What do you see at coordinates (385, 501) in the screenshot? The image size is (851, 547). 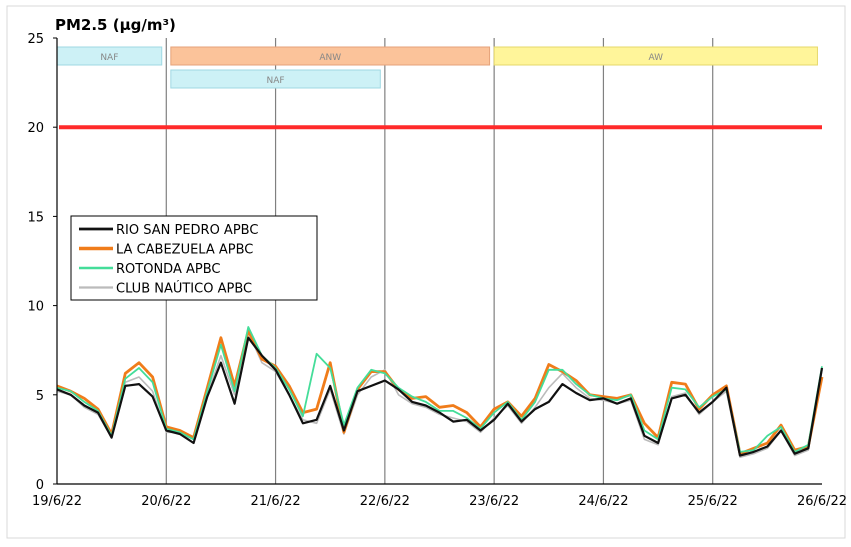 I see `x-tick-label: 22/6/22` at bounding box center [385, 501].